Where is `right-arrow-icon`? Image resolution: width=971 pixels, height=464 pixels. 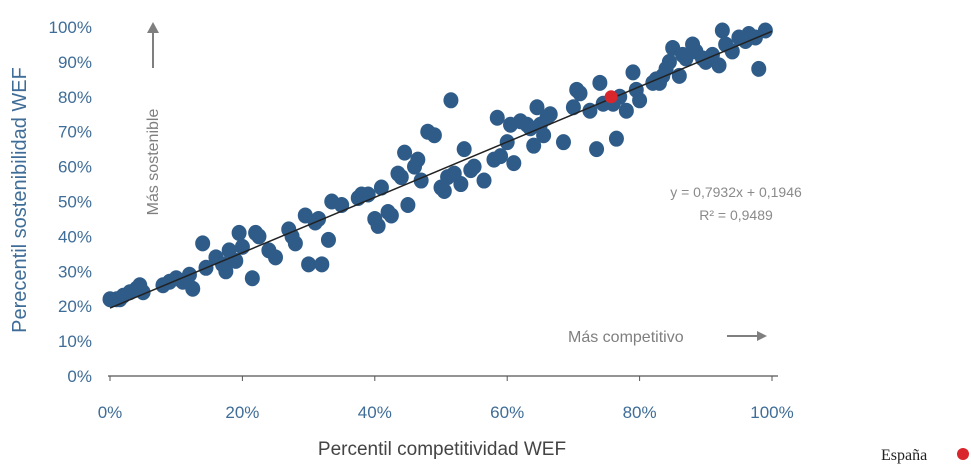 right-arrow-icon is located at coordinates (747, 336).